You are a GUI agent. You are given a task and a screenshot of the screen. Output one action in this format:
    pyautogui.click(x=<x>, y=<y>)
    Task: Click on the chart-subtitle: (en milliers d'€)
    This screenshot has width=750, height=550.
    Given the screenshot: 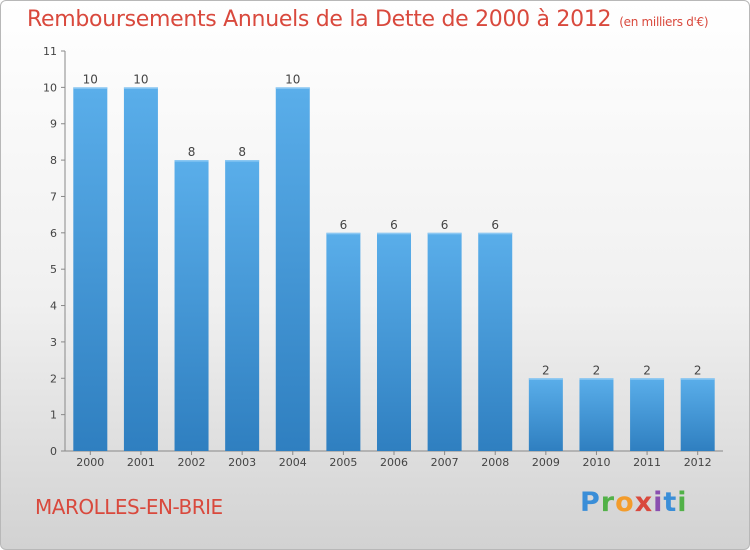 What is the action you would take?
    pyautogui.click(x=664, y=22)
    